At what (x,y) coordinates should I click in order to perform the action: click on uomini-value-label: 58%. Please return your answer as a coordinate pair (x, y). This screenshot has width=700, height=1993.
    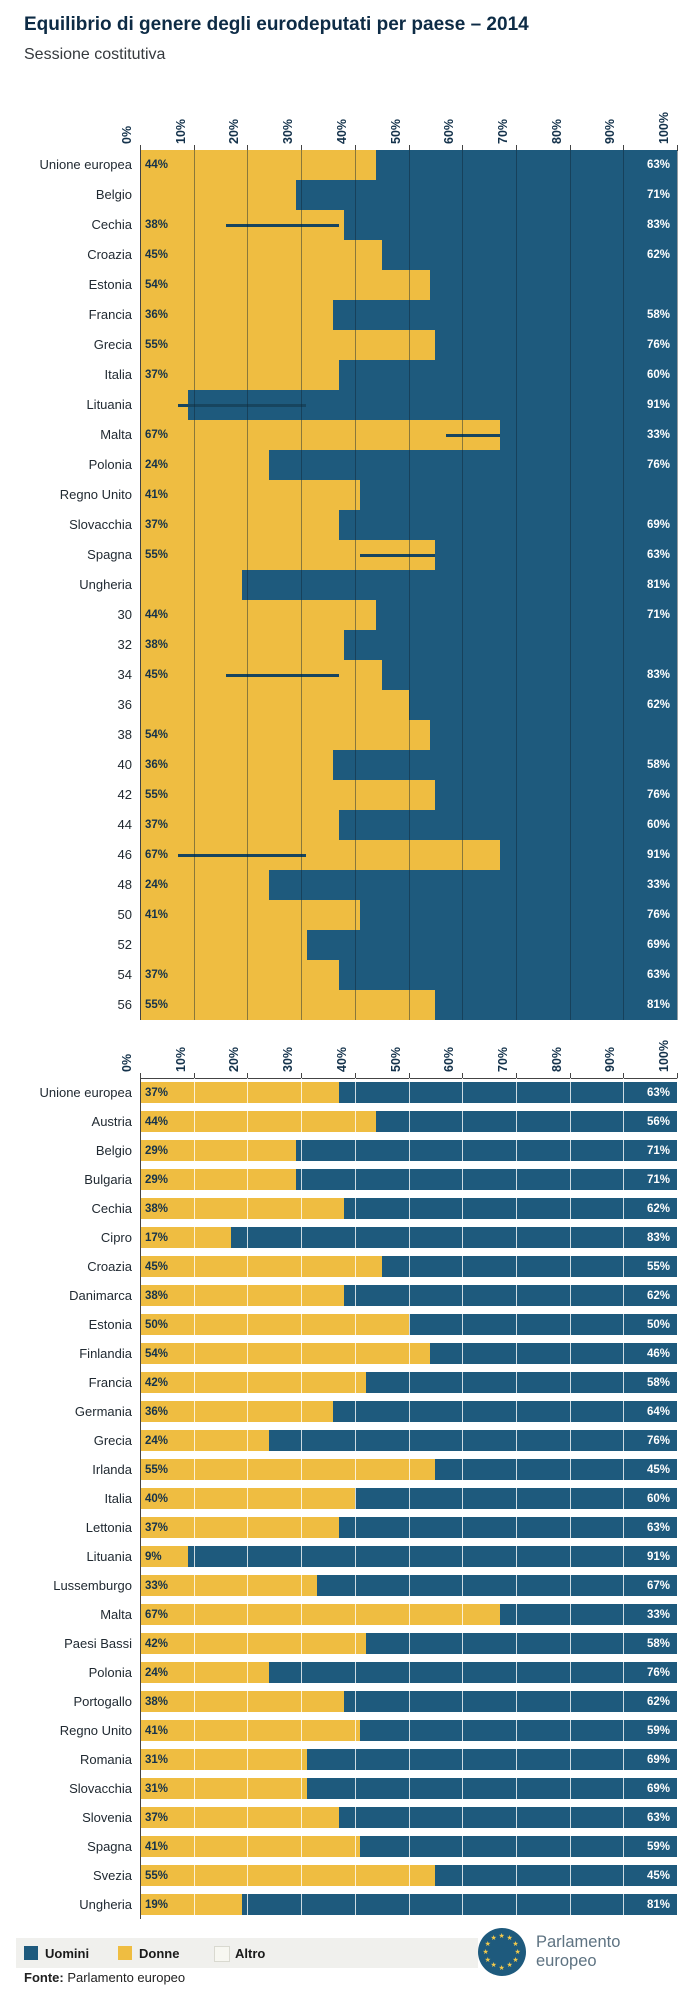
    Looking at the image, I should click on (658, 315).